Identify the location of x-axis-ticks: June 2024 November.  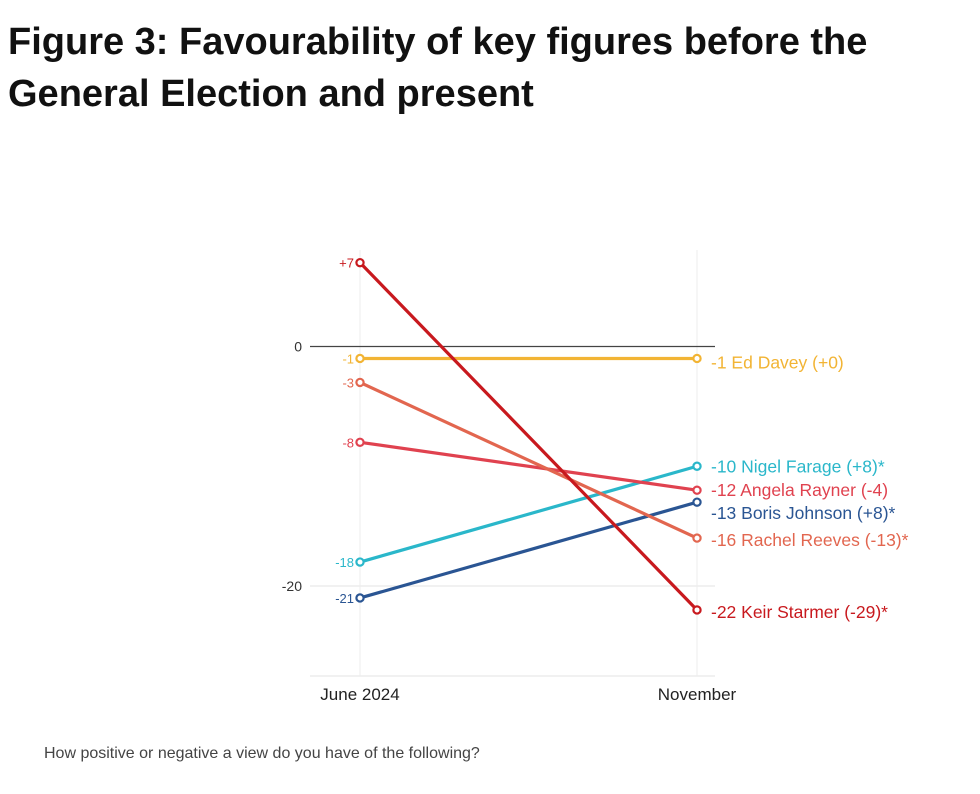
(528, 694).